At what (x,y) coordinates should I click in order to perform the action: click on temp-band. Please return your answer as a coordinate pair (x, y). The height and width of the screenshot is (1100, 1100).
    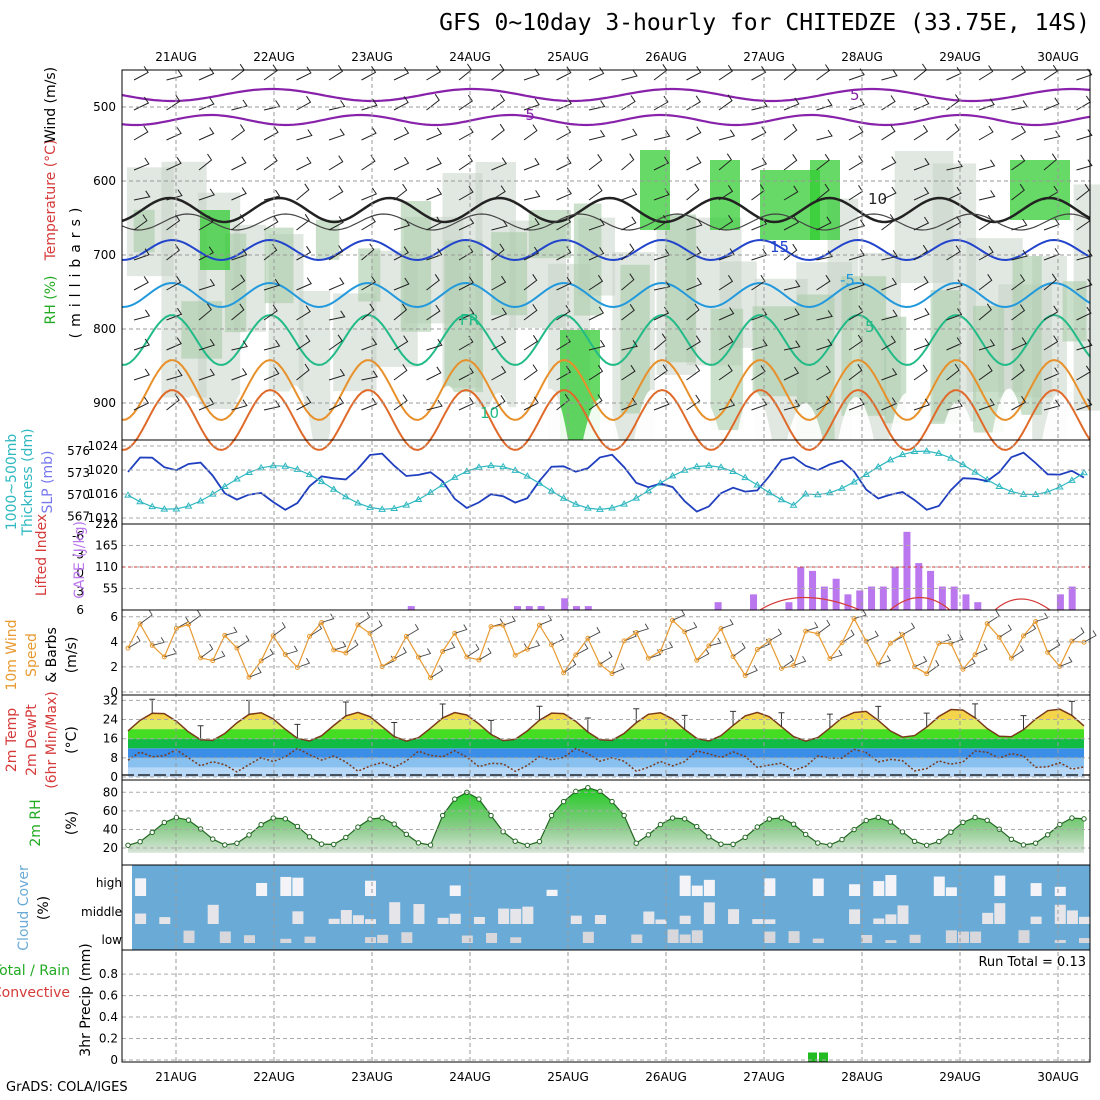
    Looking at the image, I should click on (606, 743).